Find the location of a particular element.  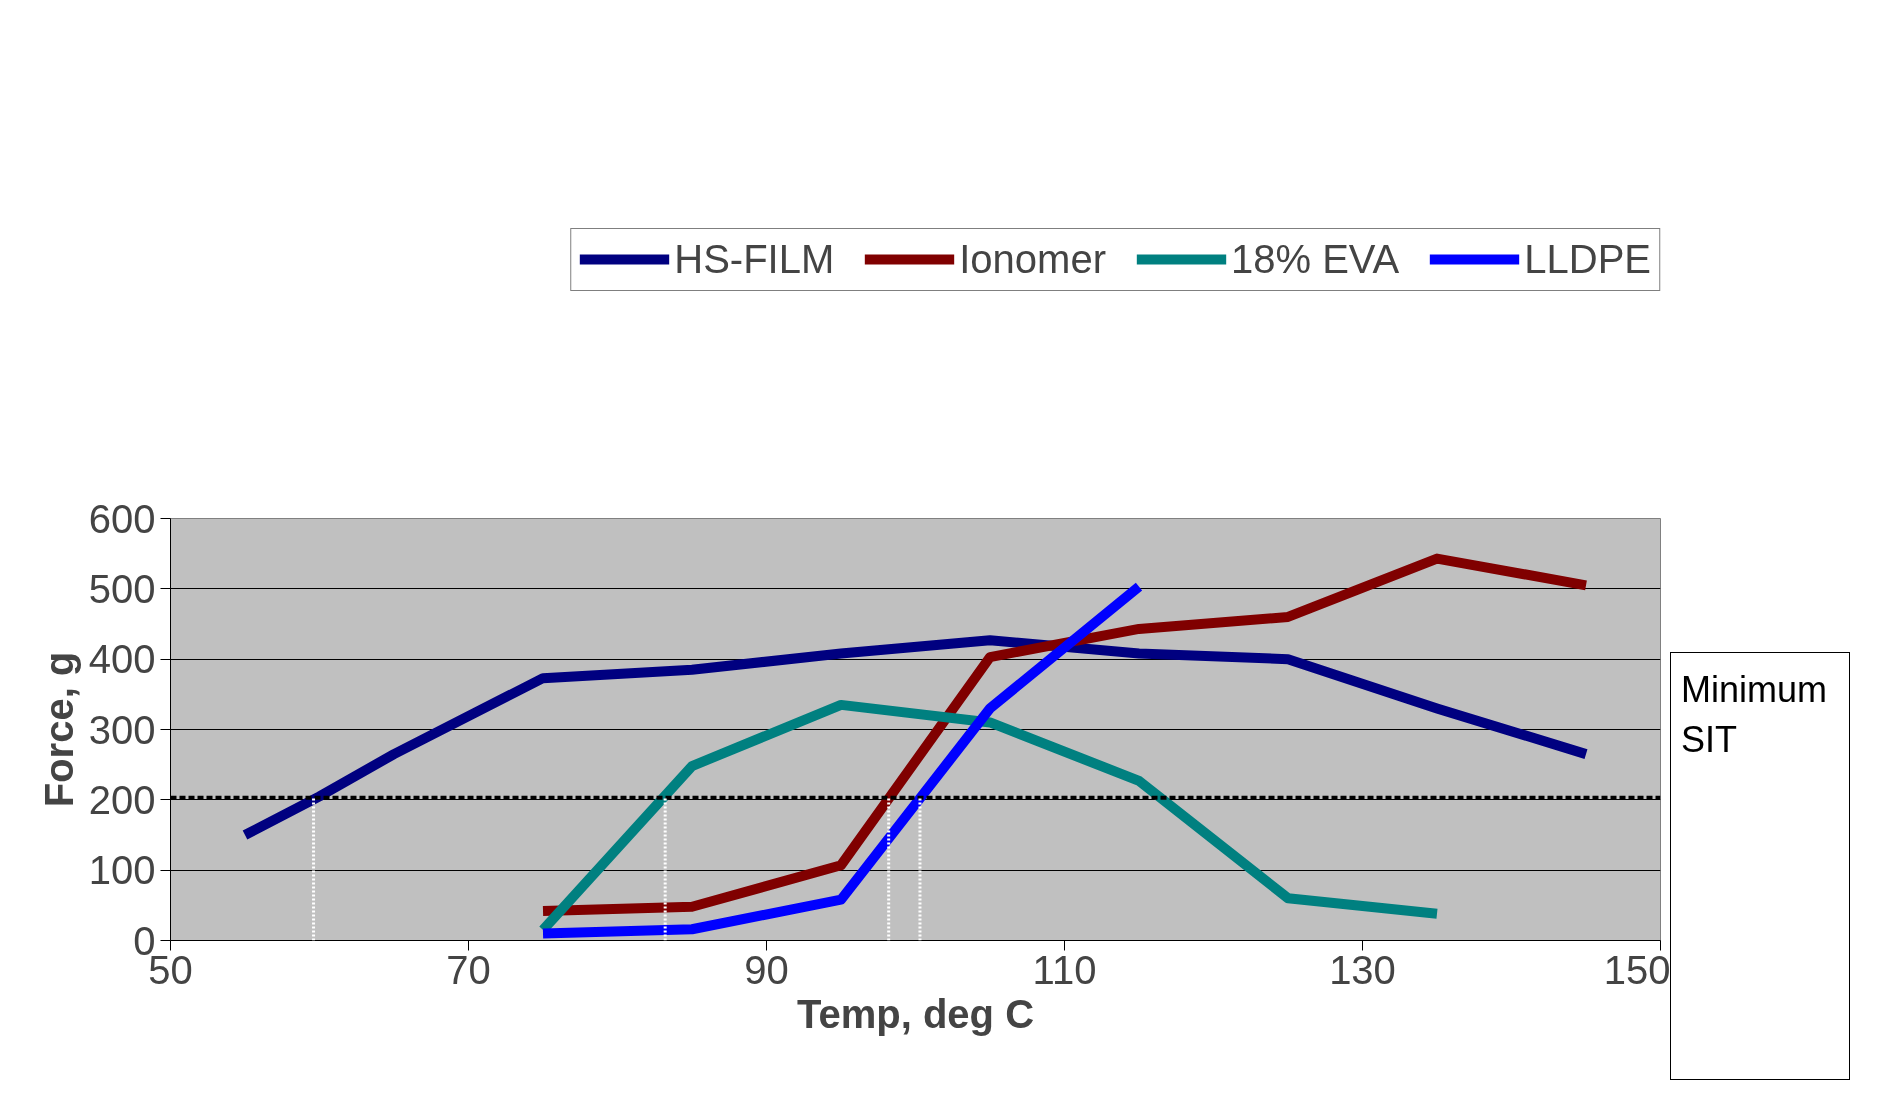

legend-label: HS-FILM is located at coordinates (754, 259).